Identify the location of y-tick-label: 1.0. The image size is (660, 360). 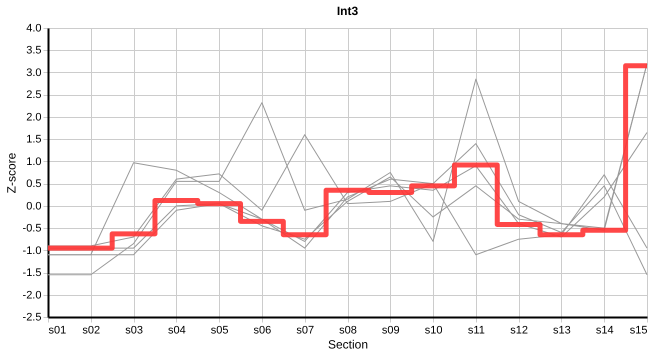
(34, 162).